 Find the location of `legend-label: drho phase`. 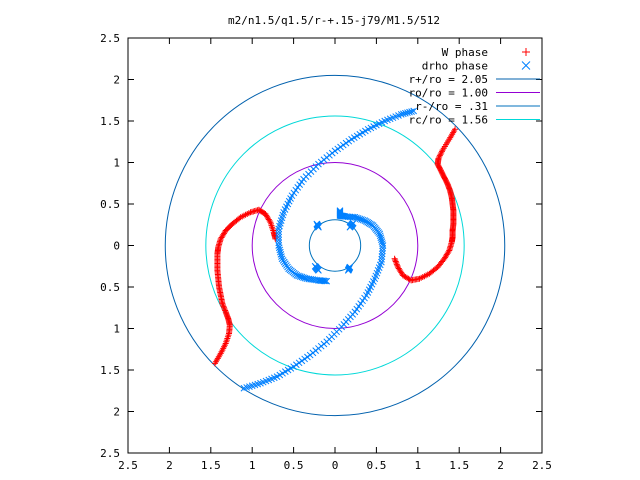

legend-label: drho phase is located at coordinates (455, 66).